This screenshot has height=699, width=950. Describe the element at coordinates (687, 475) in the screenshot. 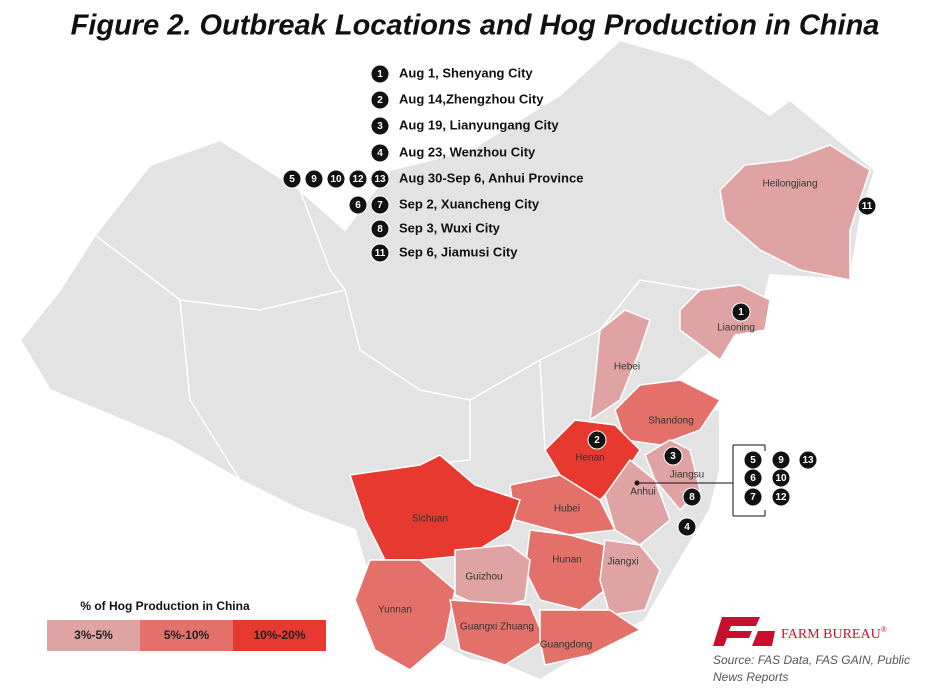

I see `province-label: Jiangsu` at that location.